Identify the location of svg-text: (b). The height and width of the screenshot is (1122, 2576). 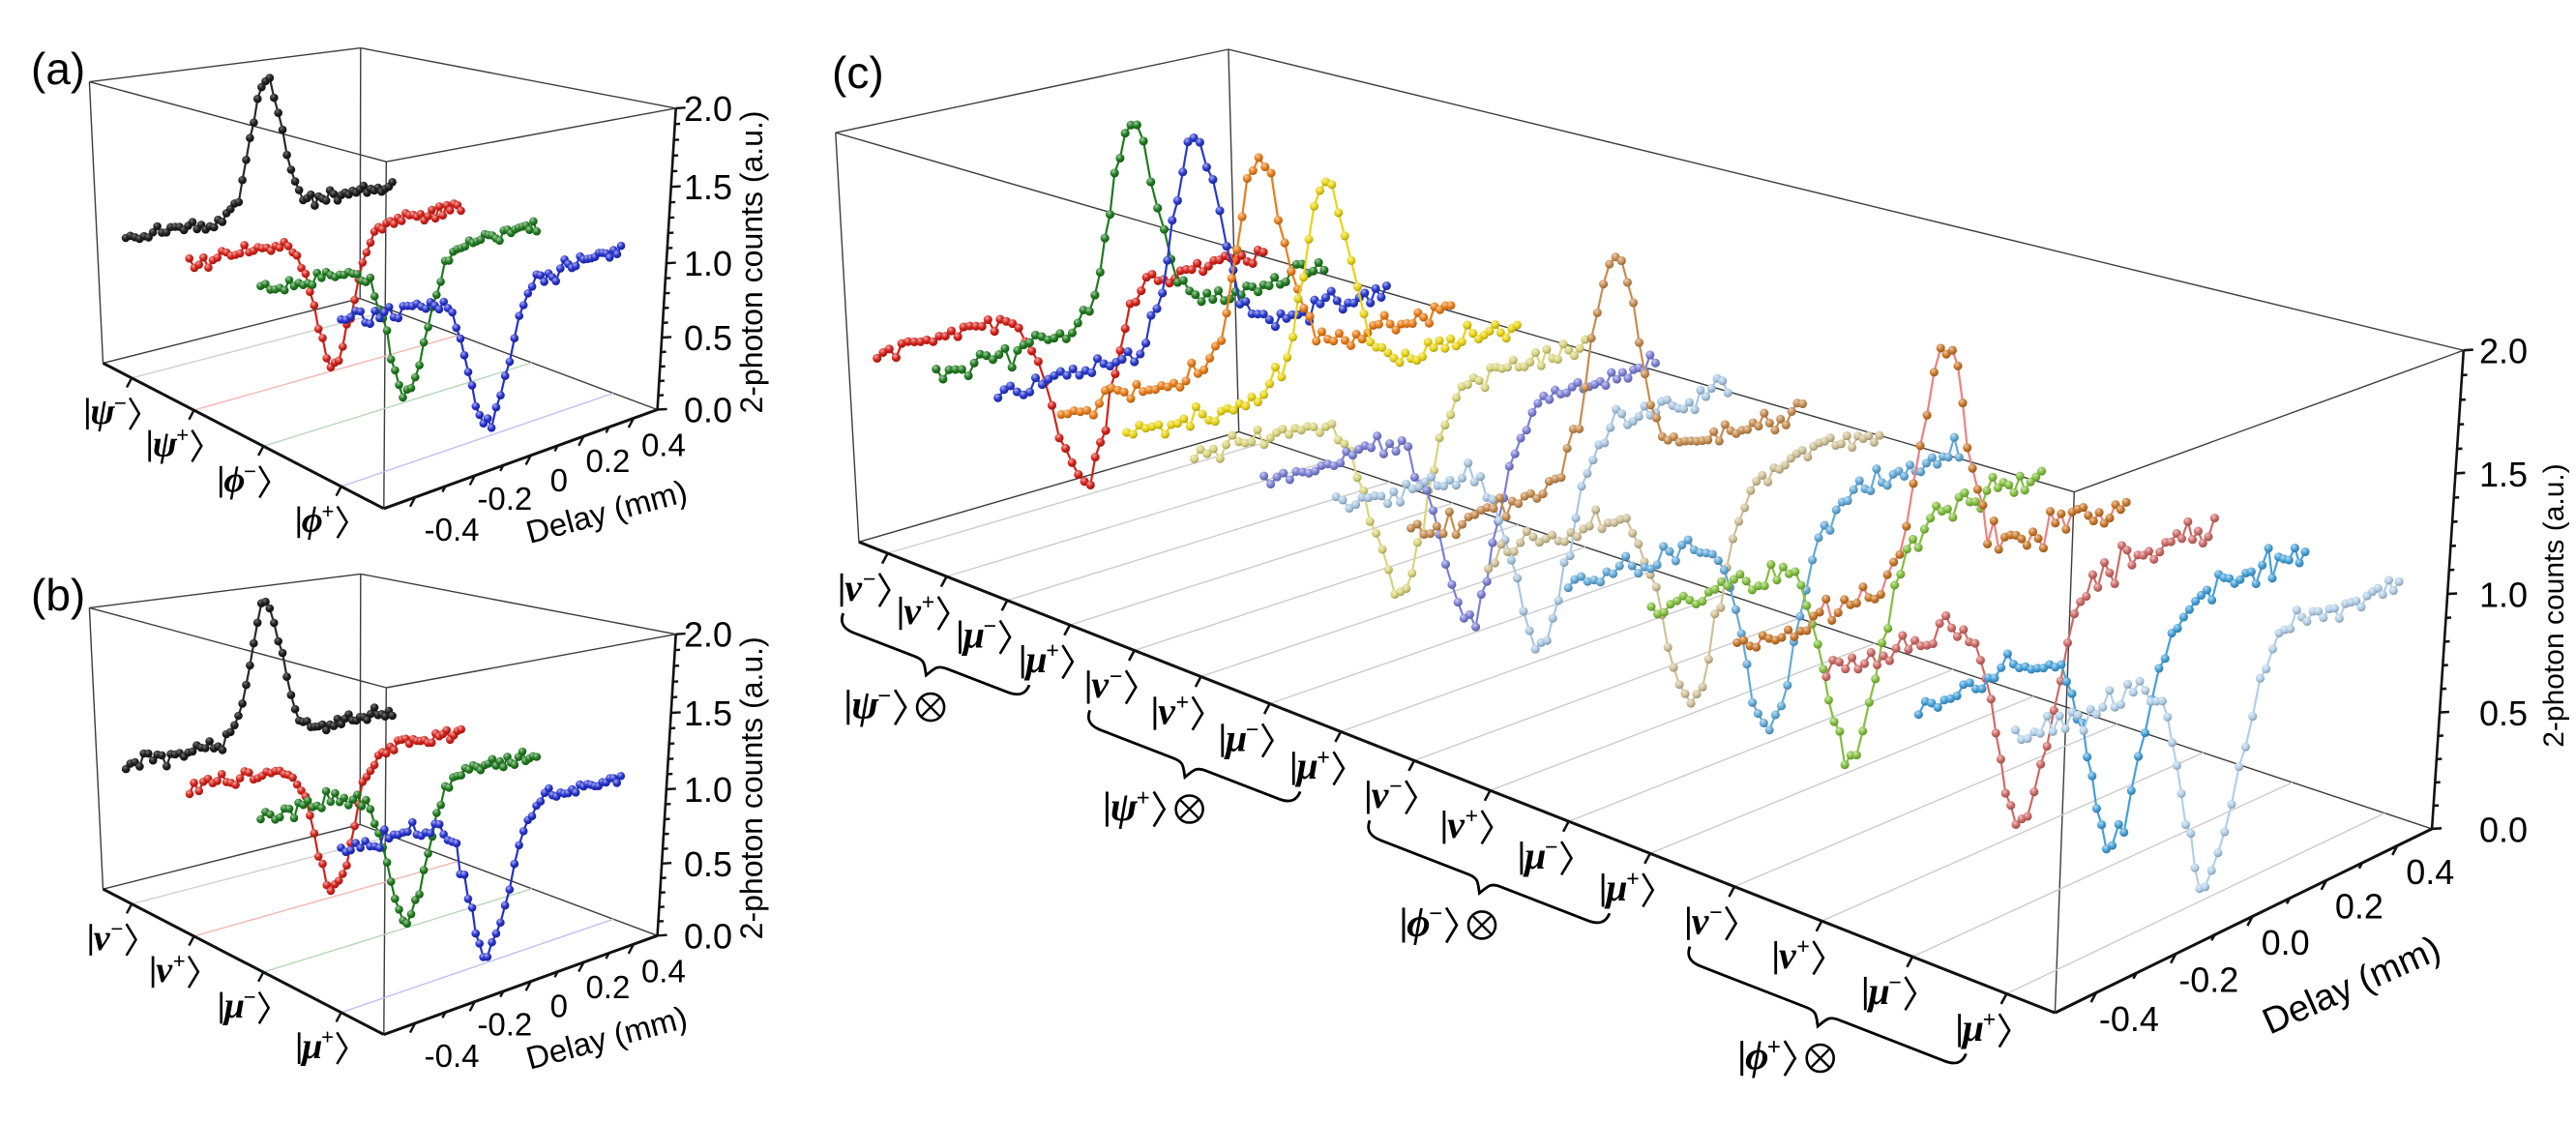
(58, 595).